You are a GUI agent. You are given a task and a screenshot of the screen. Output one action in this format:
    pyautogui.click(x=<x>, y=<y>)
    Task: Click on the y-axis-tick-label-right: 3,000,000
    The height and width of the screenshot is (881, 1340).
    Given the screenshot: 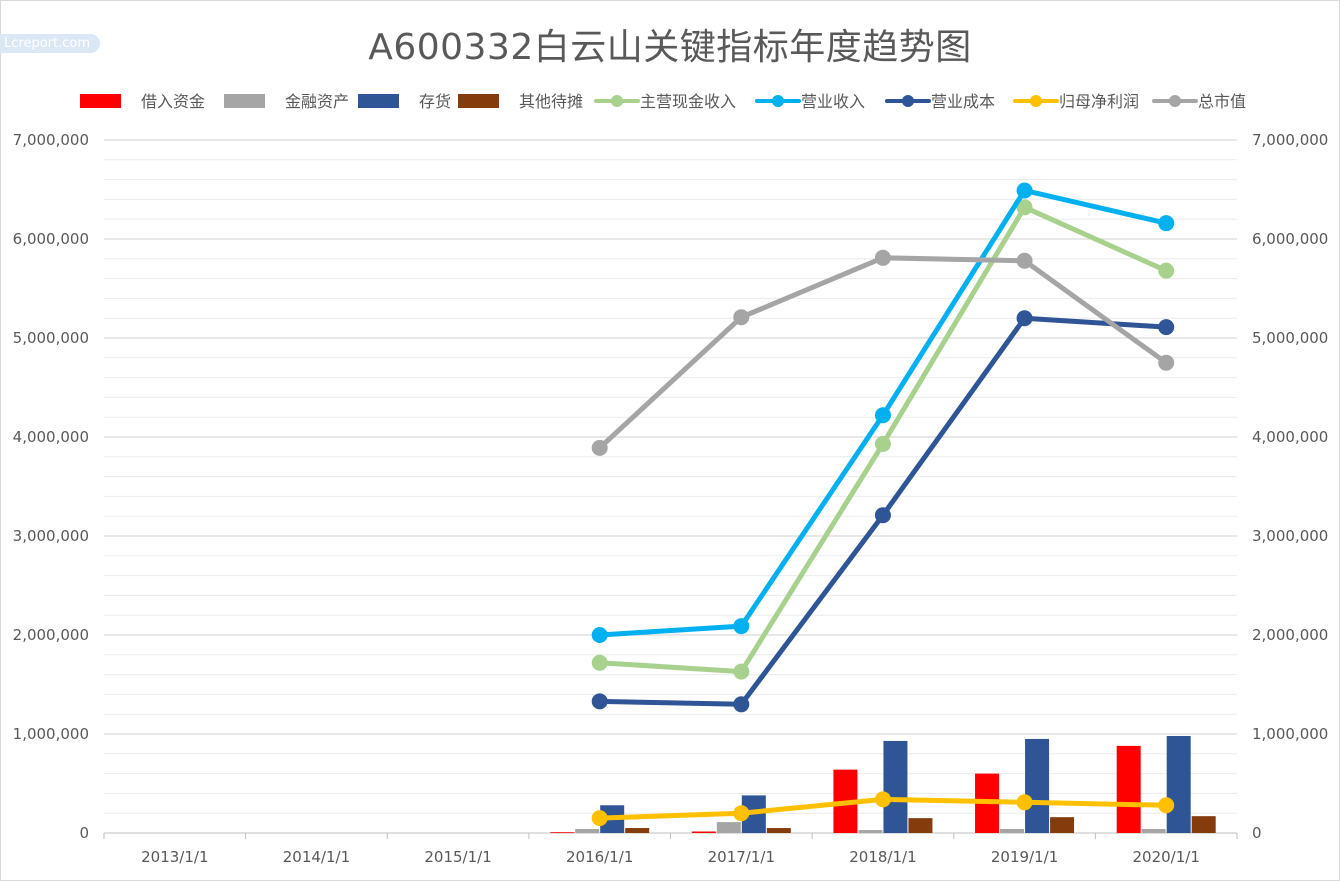 What is the action you would take?
    pyautogui.click(x=1290, y=536)
    